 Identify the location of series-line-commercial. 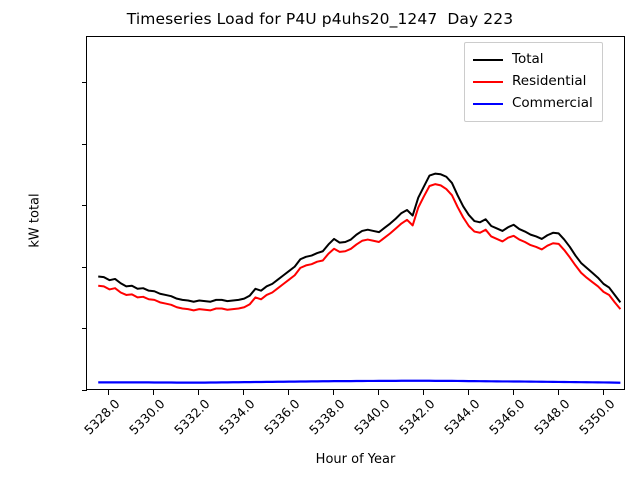
(359, 381).